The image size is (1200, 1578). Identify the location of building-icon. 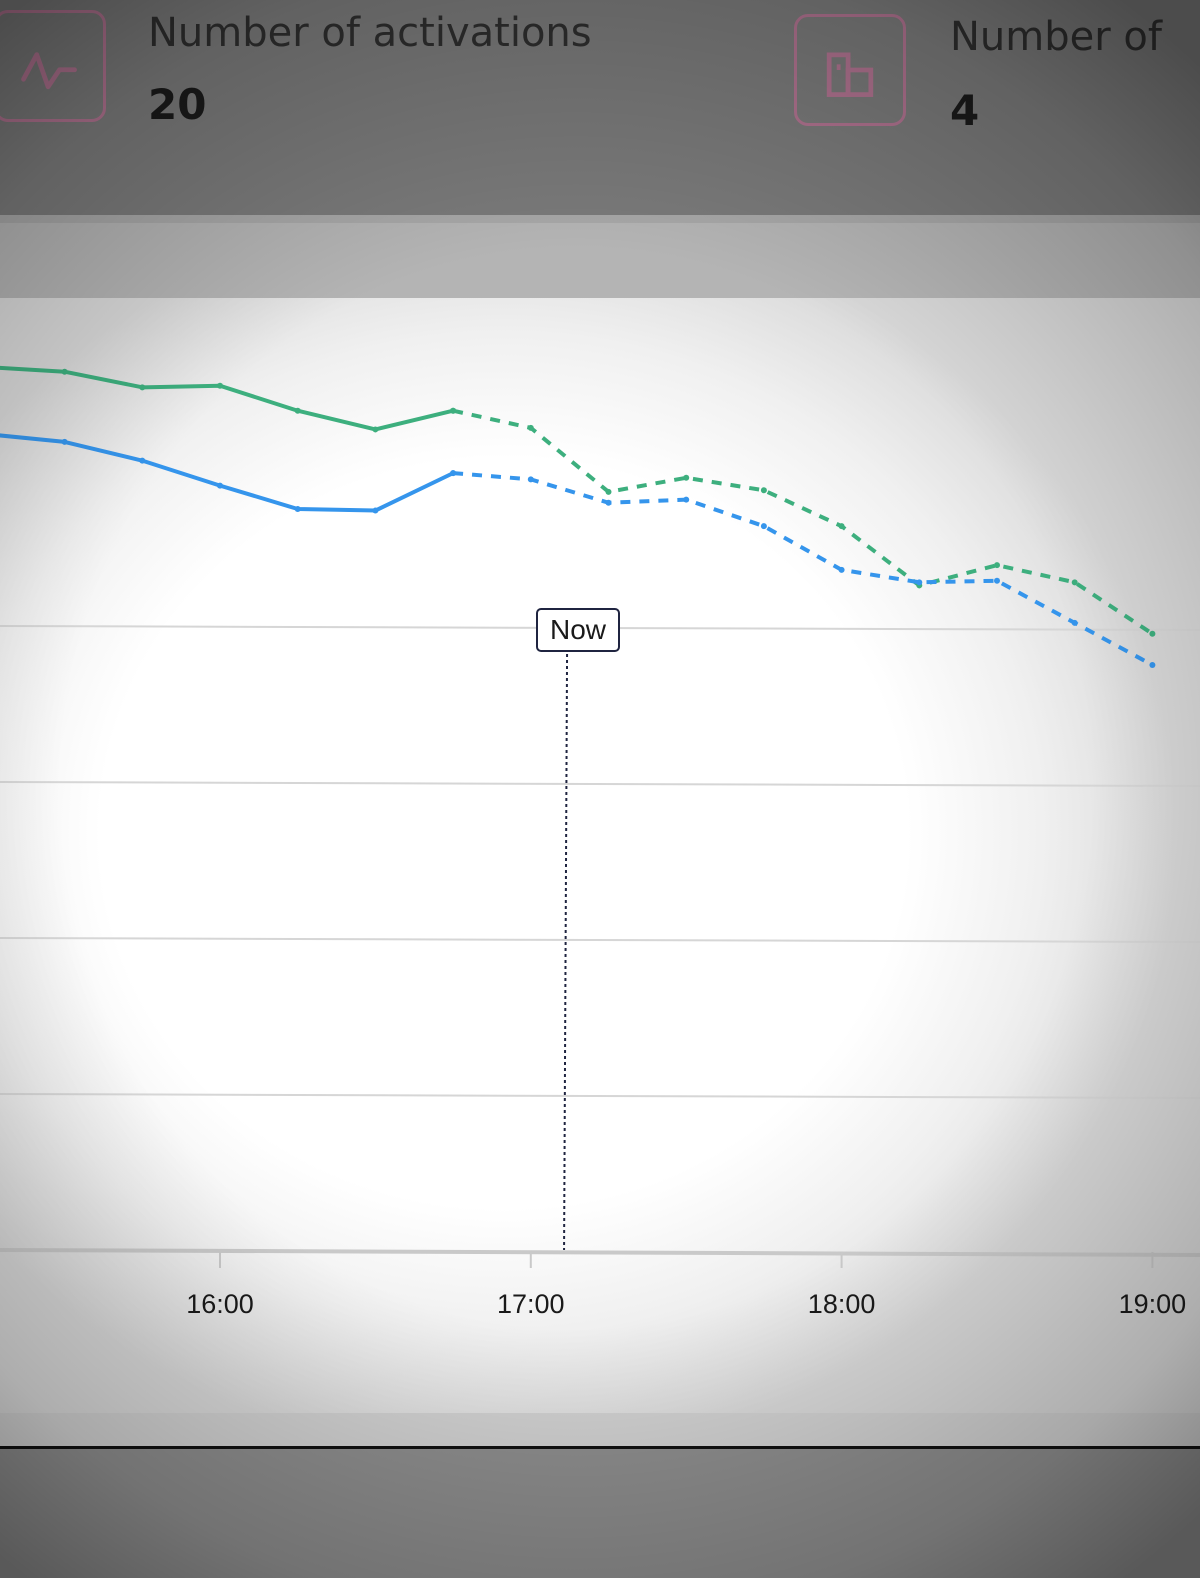
(850, 70).